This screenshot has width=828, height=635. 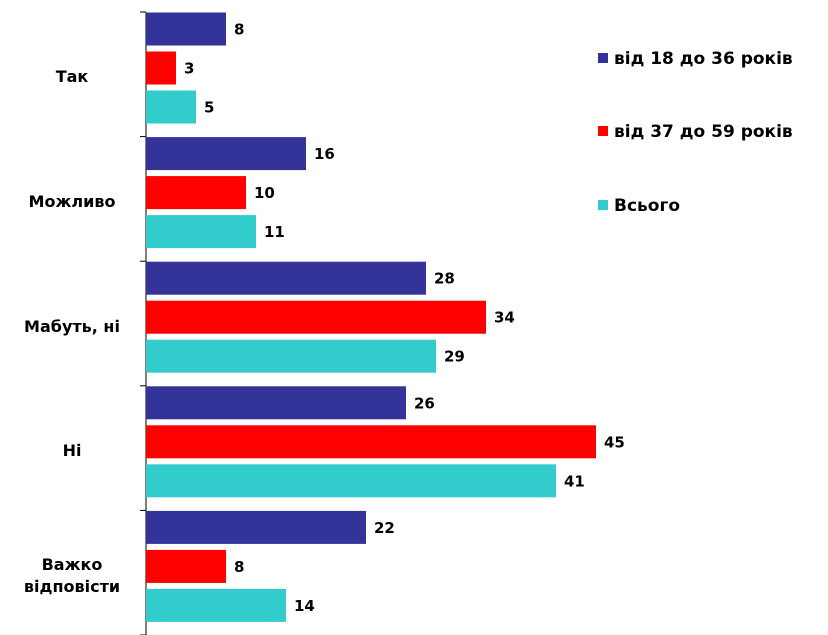 I want to click on legend-label: від 37 до 59 років, so click(x=703, y=132).